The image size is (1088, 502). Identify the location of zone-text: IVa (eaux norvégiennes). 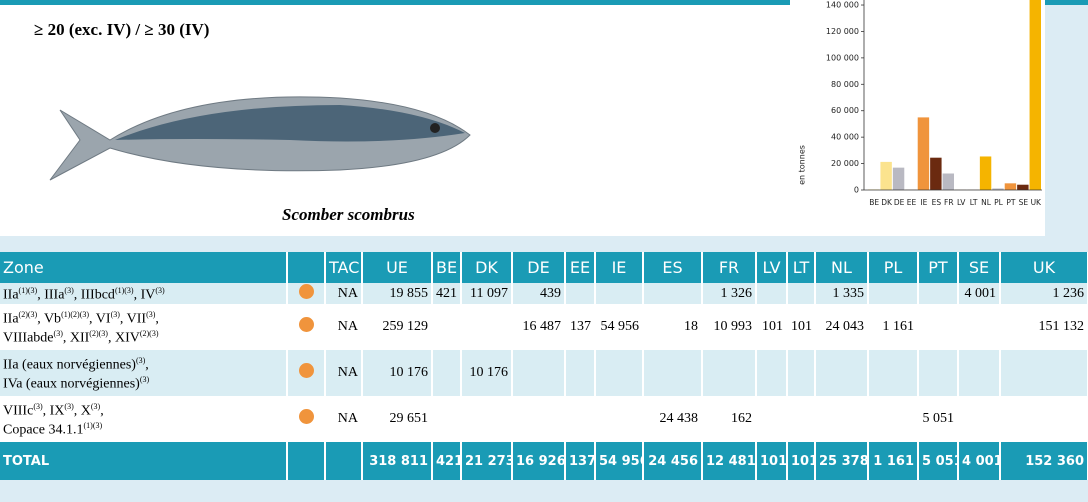
(71, 384).